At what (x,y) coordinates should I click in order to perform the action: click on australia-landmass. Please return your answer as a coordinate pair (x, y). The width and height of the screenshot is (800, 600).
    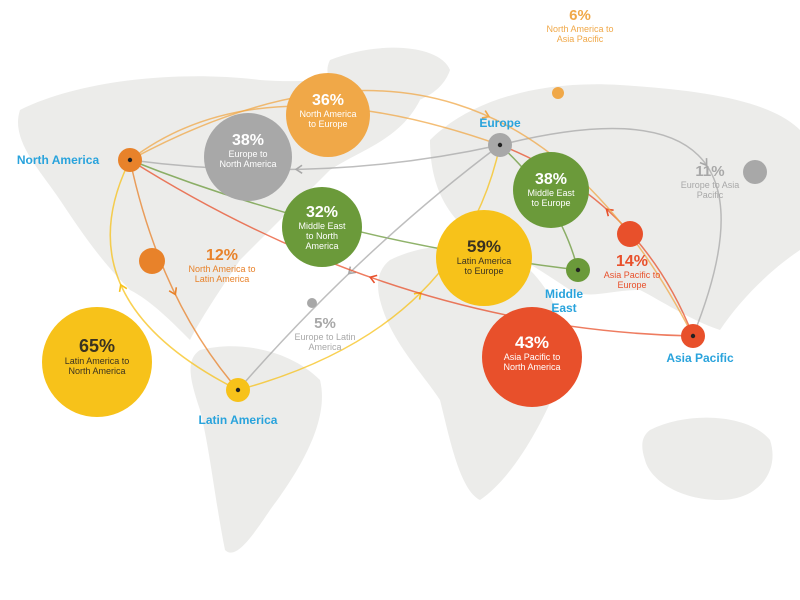
    Looking at the image, I should click on (707, 458).